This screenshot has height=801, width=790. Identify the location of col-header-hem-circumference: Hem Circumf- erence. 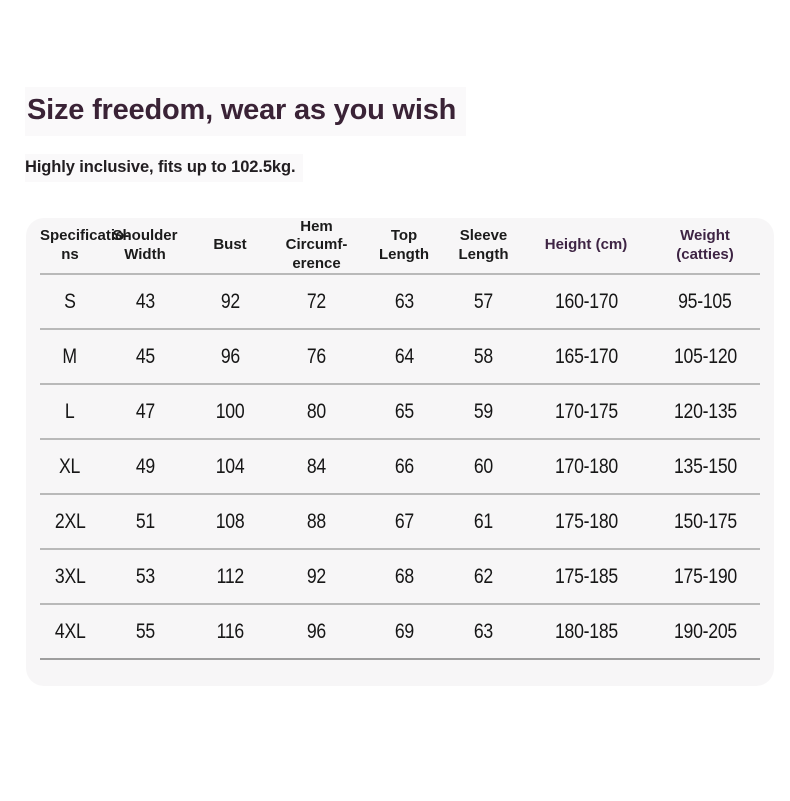
(316, 245).